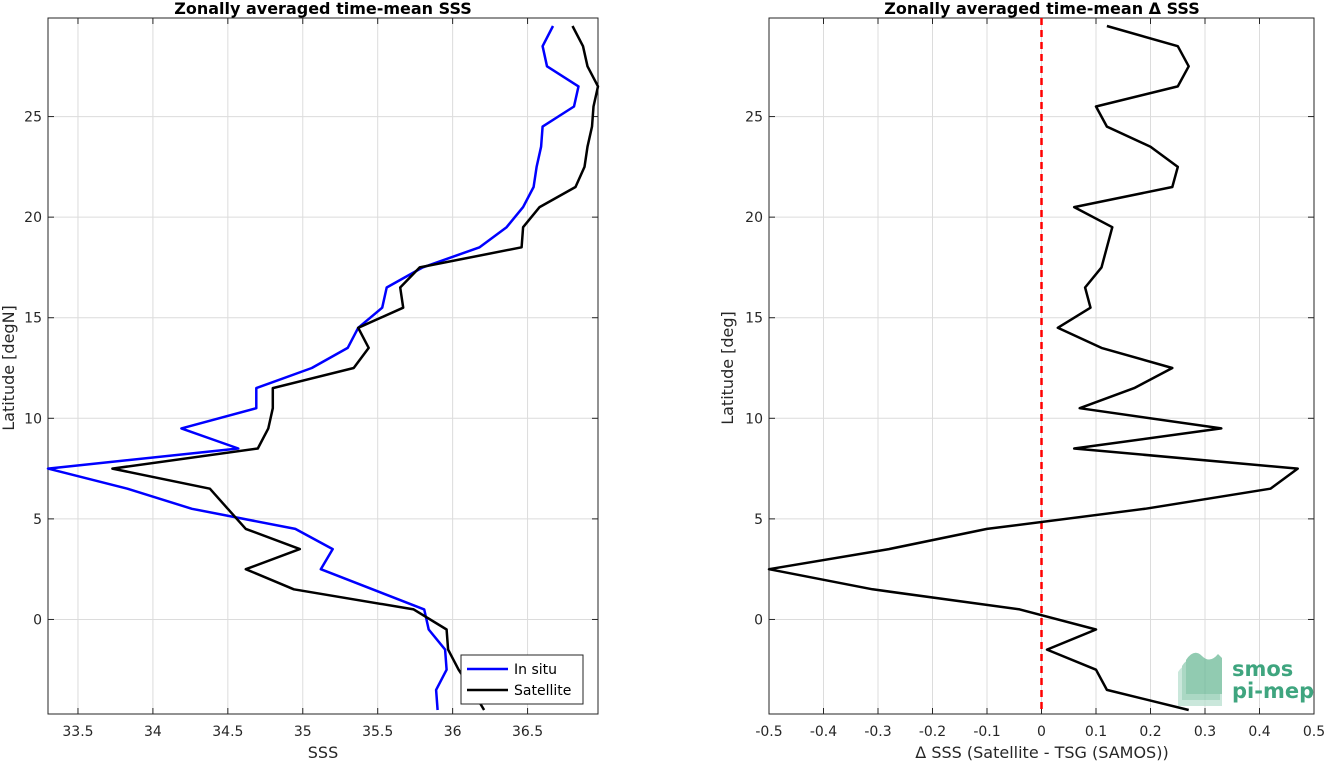 The image size is (1327, 764). Describe the element at coordinates (754, 118) in the screenshot. I see `right-y-tick-label: 25` at that location.